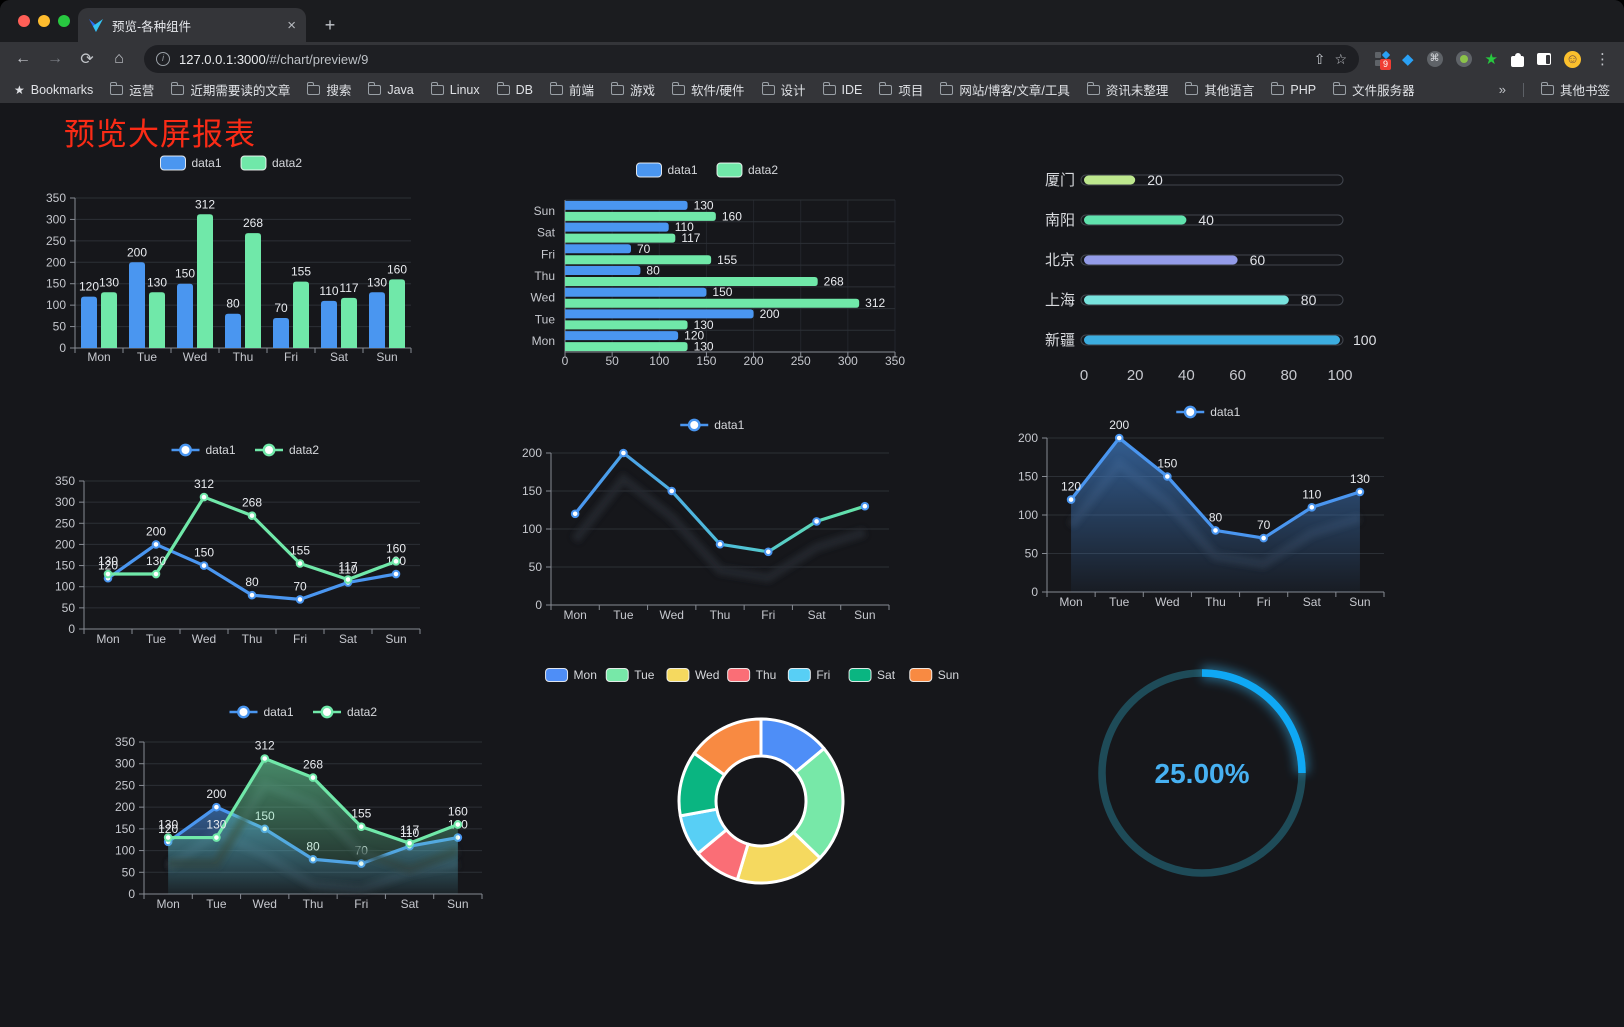 Image resolution: width=1624 pixels, height=1027 pixels. What do you see at coordinates (727, 747) in the screenshot?
I see `pie-slice-Sun` at bounding box center [727, 747].